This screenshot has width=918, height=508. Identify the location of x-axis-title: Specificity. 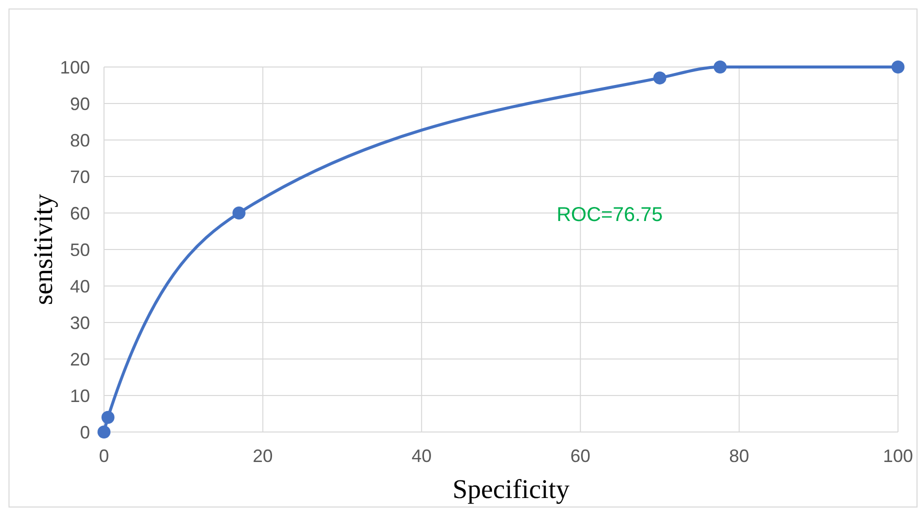
(511, 489).